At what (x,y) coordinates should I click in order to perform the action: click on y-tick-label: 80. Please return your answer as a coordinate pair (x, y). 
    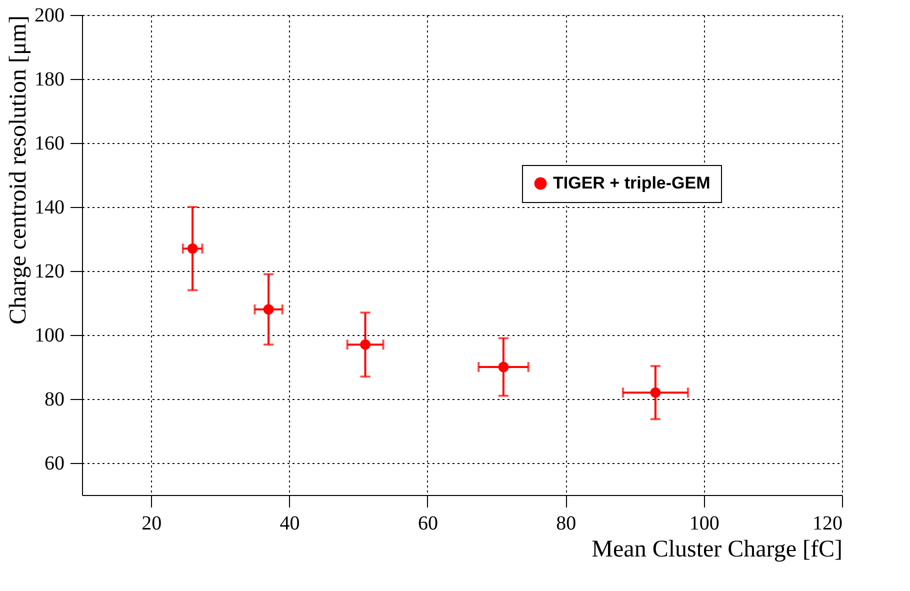
    Looking at the image, I should click on (54, 399).